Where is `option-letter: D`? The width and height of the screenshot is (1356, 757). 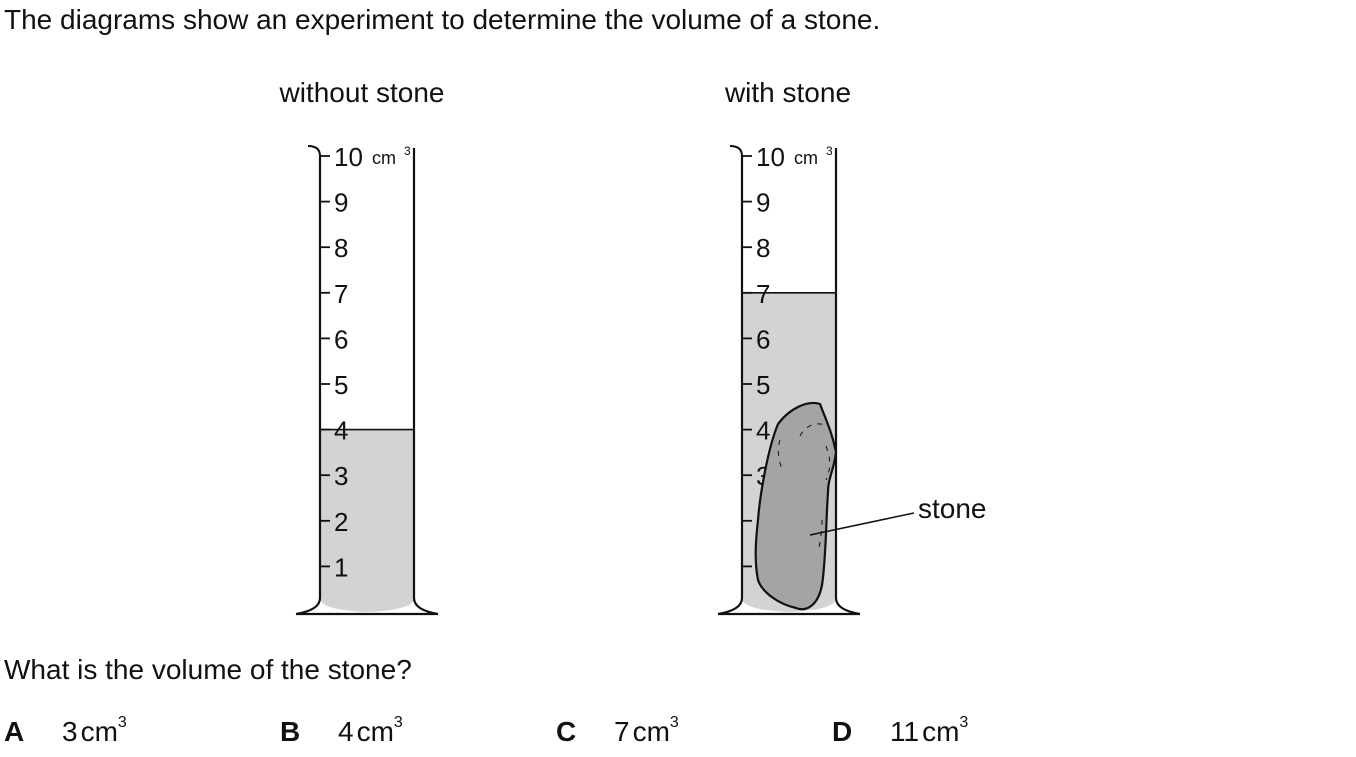 option-letter: D is located at coordinates (842, 731).